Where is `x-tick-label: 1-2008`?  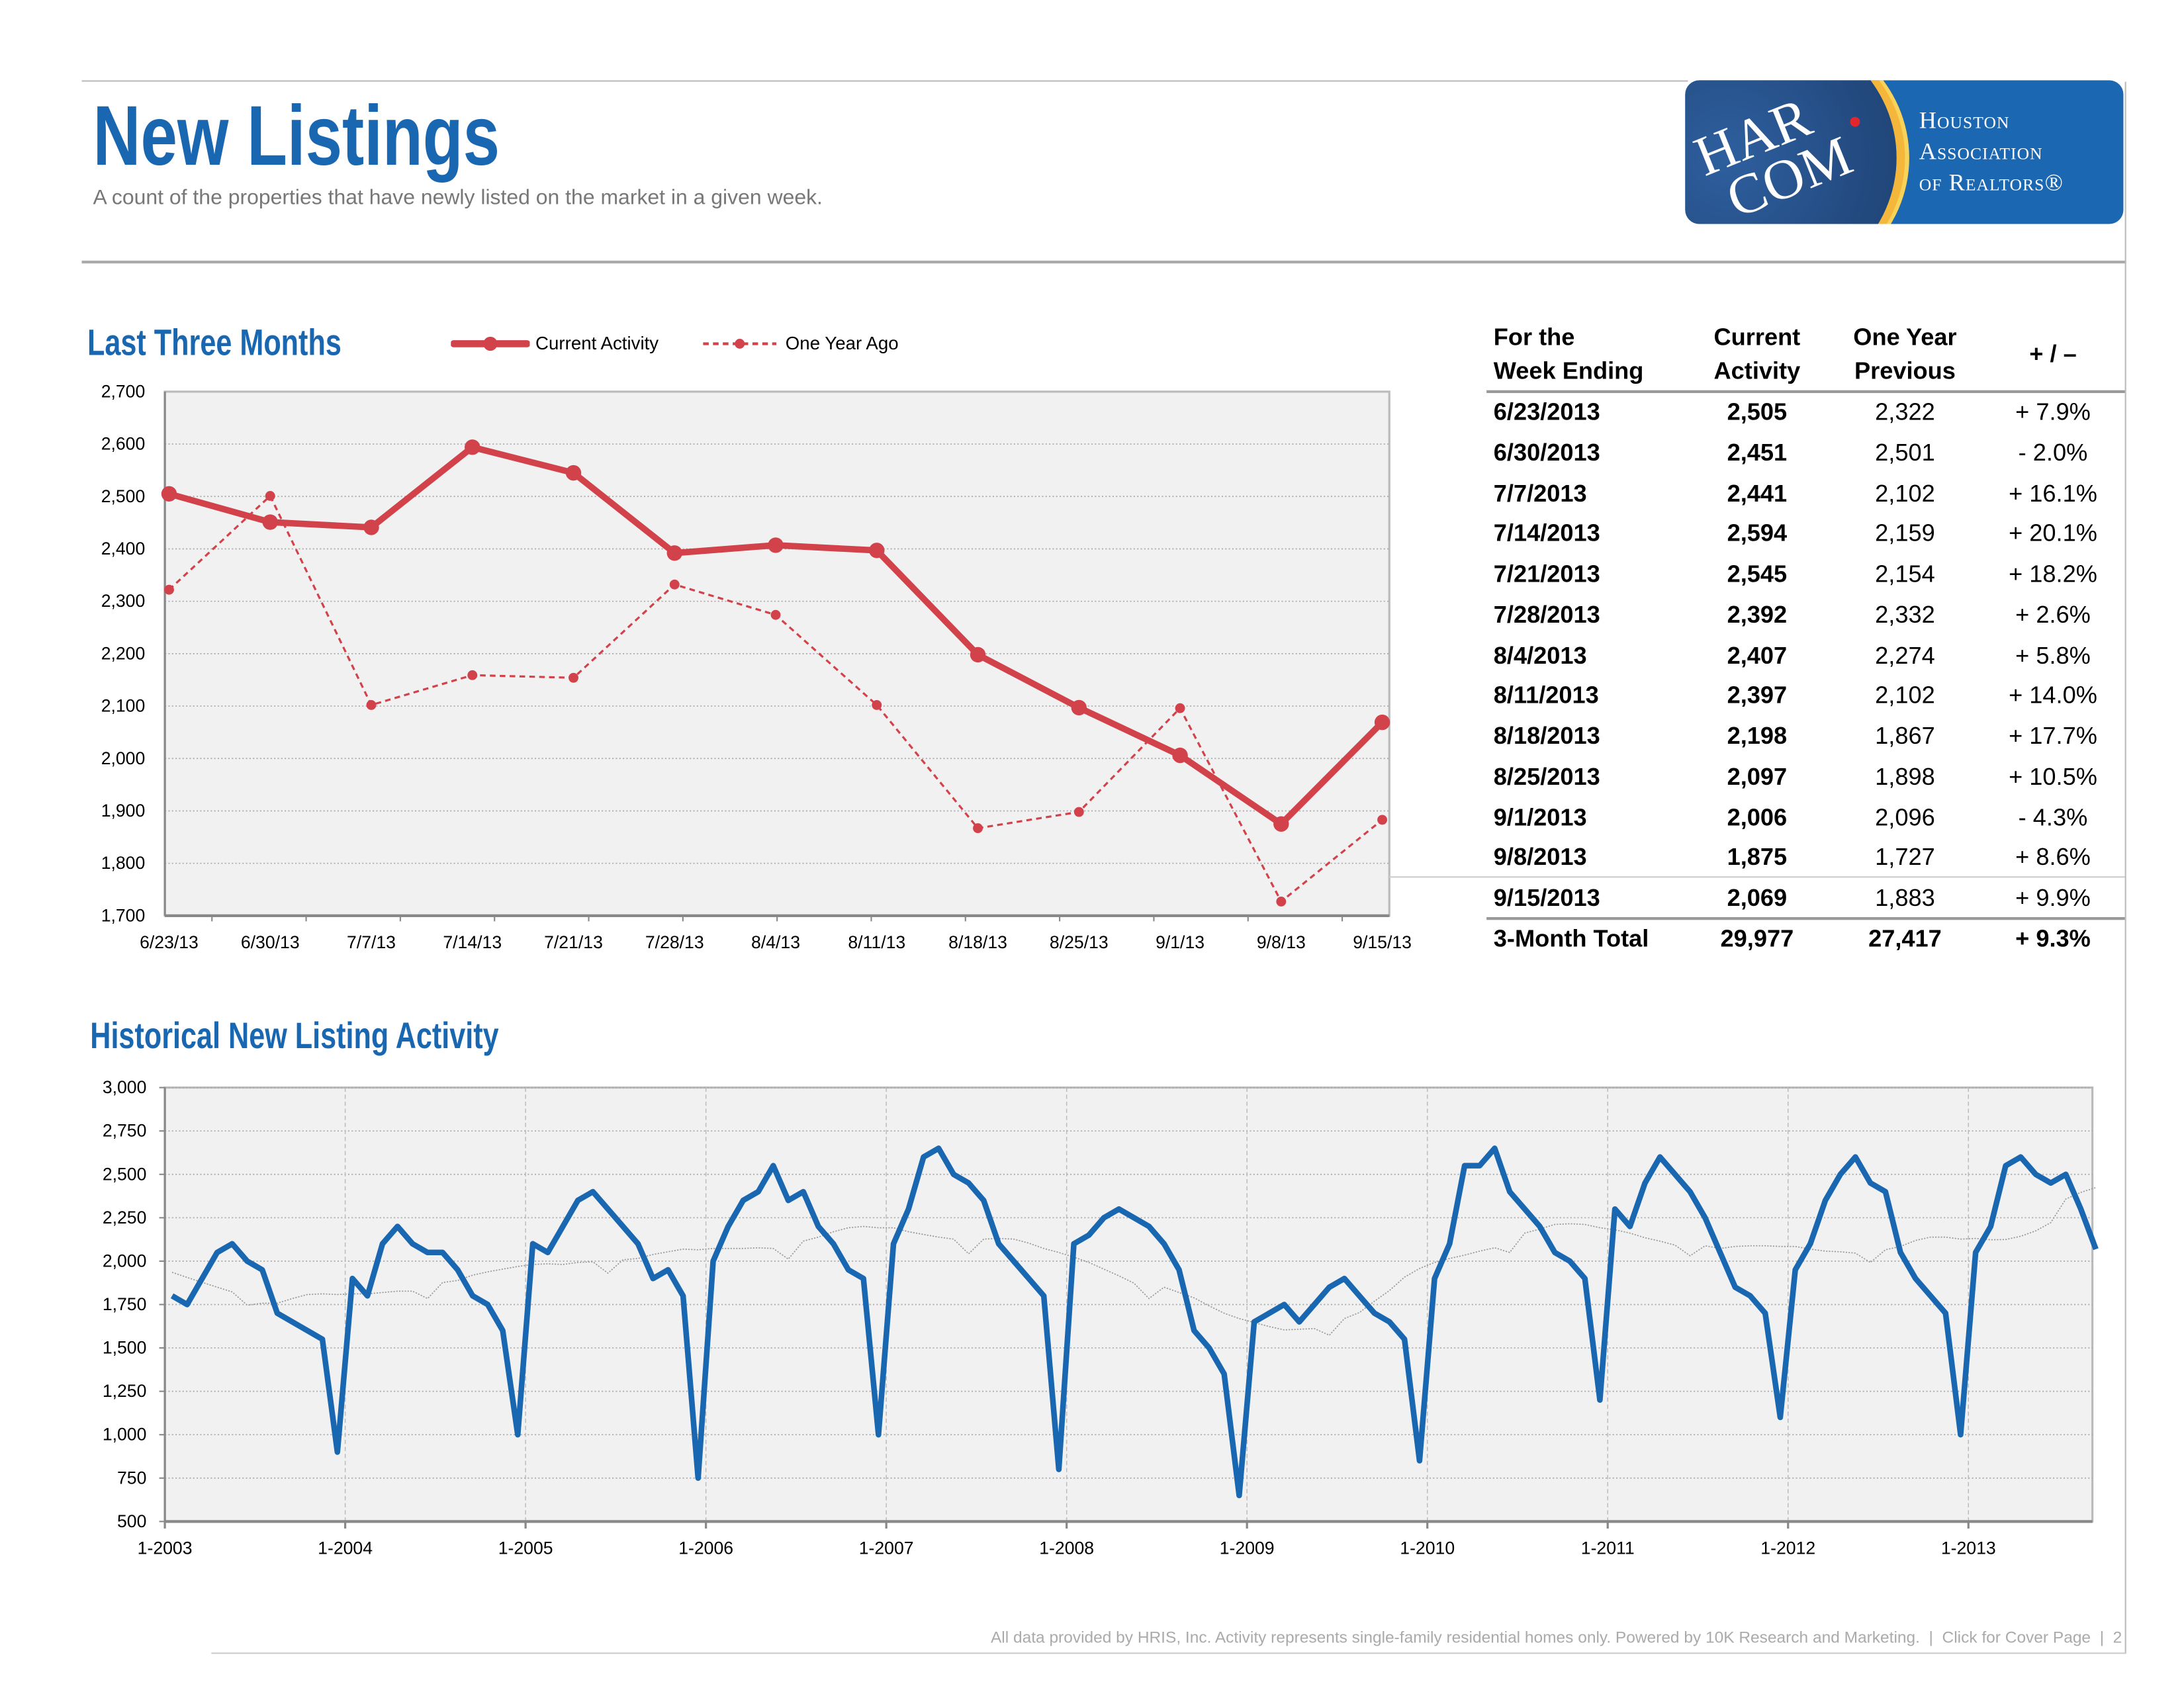
x-tick-label: 1-2008 is located at coordinates (1066, 1548).